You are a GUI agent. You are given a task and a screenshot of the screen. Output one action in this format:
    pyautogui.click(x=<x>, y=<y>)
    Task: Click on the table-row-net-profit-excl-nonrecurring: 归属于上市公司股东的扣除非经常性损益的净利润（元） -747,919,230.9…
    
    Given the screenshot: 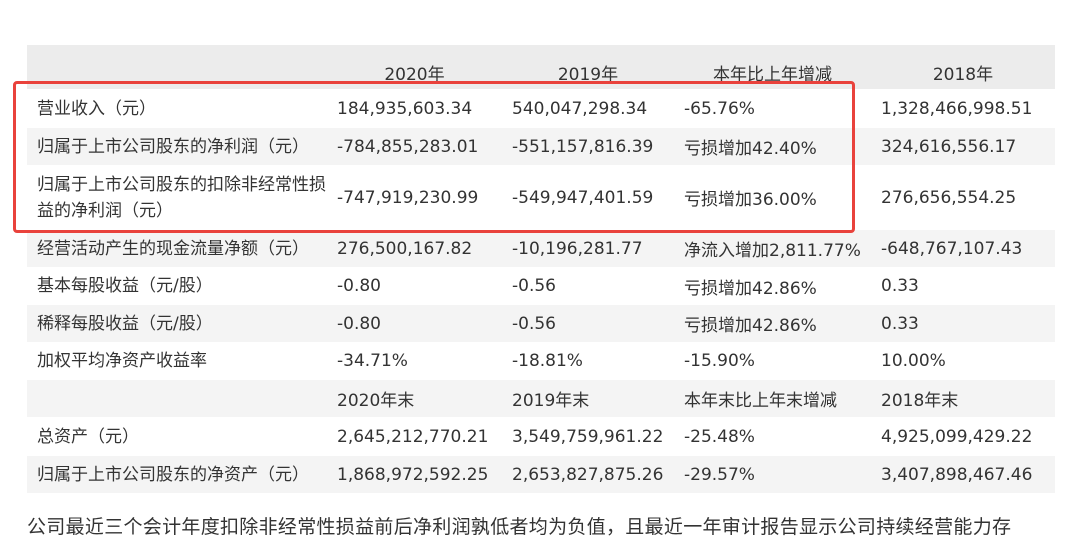 What is the action you would take?
    pyautogui.click(x=541, y=197)
    